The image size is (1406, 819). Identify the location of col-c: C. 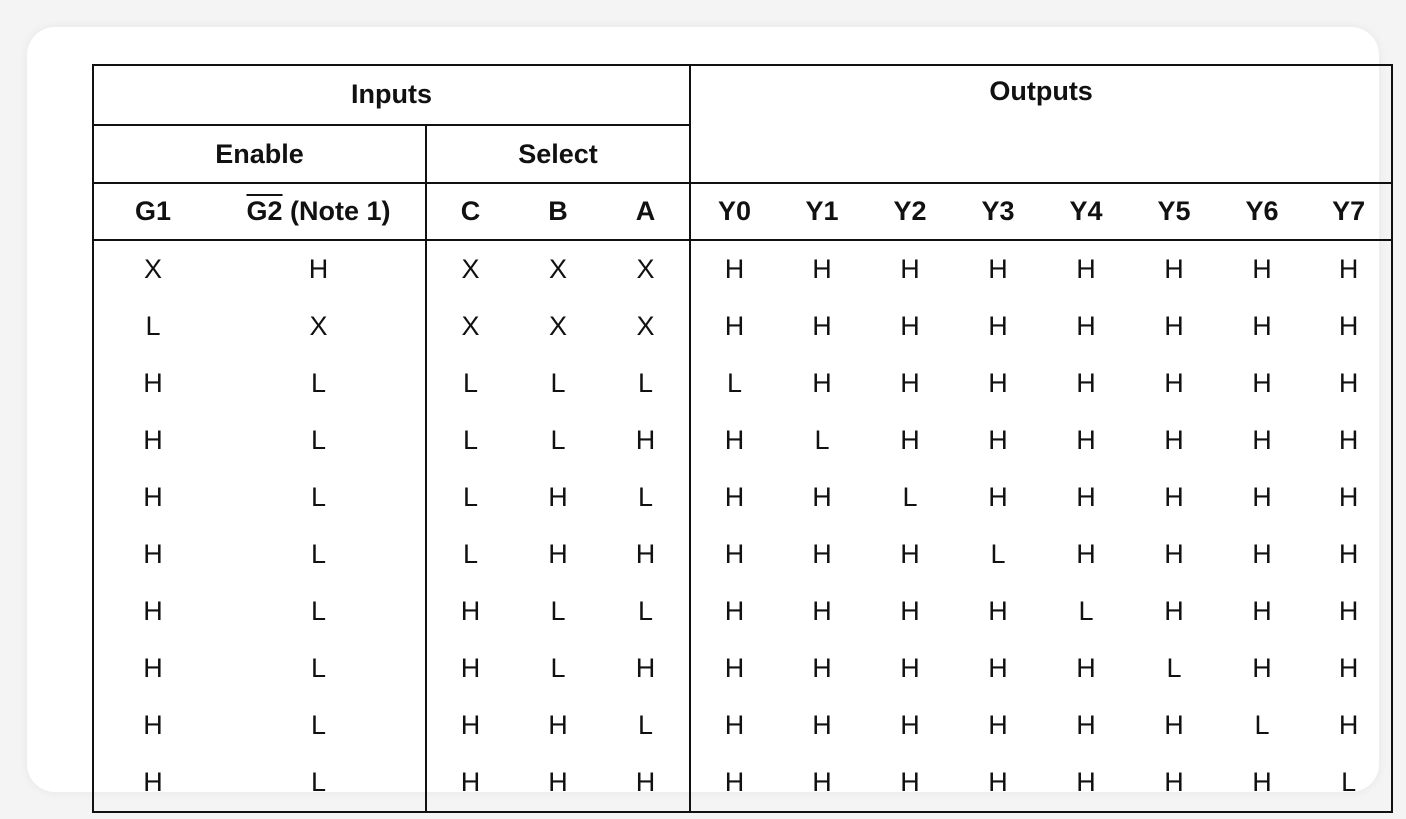
(470, 212).